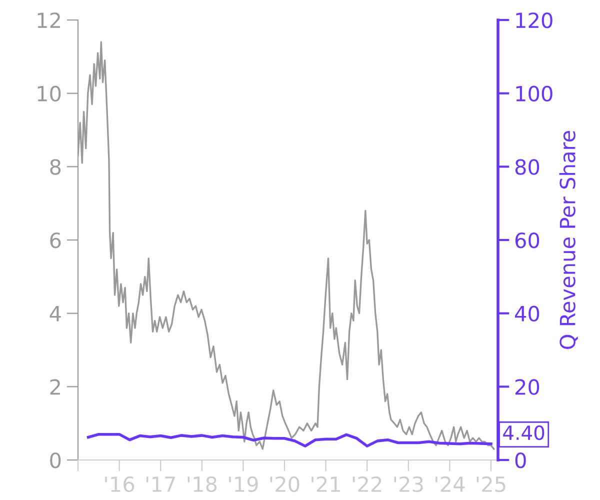 Image resolution: width=600 pixels, height=500 pixels. Describe the element at coordinates (534, 94) in the screenshot. I see `y2-tick-label: 100` at that location.